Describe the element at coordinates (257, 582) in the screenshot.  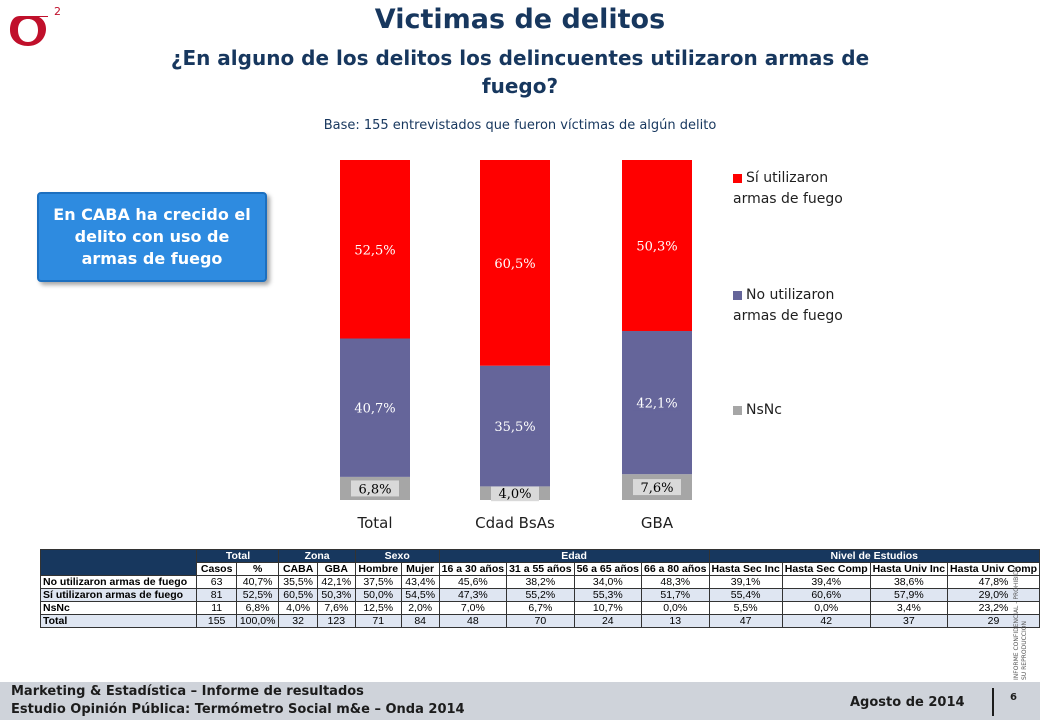
I see `table-cell: 40,7%` at that location.